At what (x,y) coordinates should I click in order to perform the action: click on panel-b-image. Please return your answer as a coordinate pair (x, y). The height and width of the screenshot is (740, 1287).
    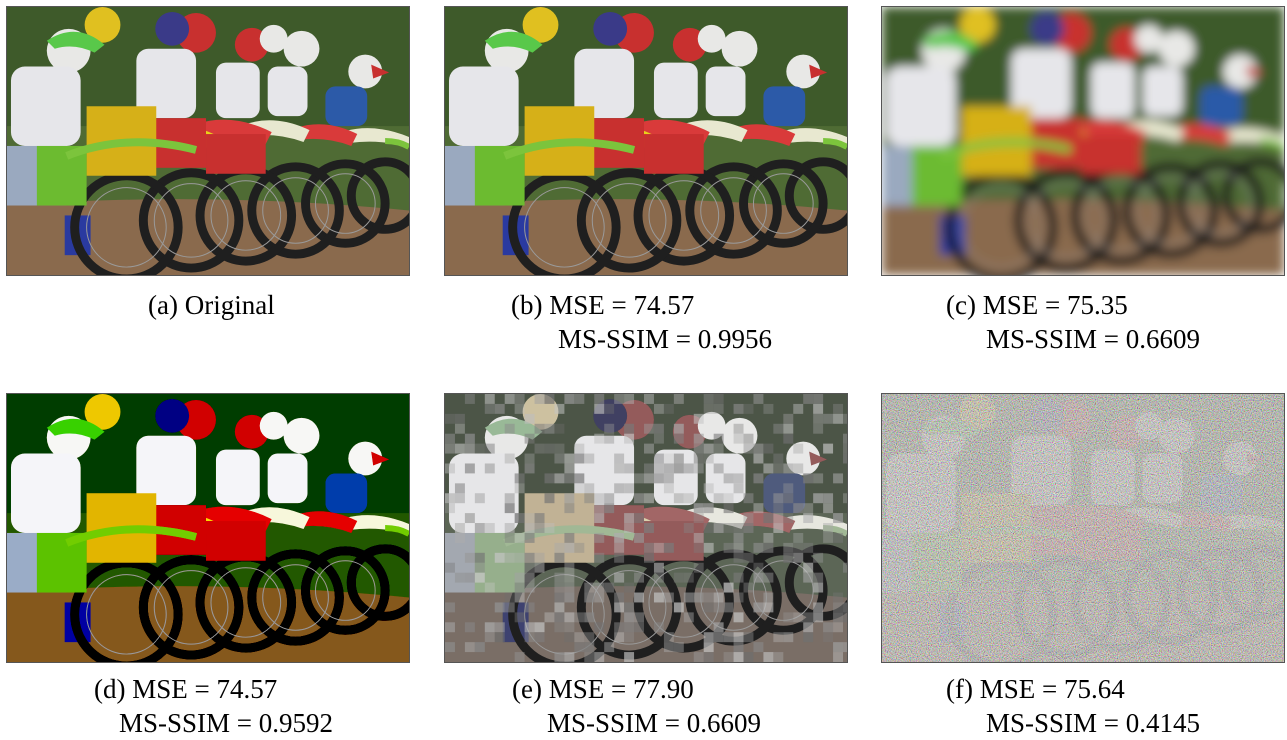
    Looking at the image, I should click on (646, 141).